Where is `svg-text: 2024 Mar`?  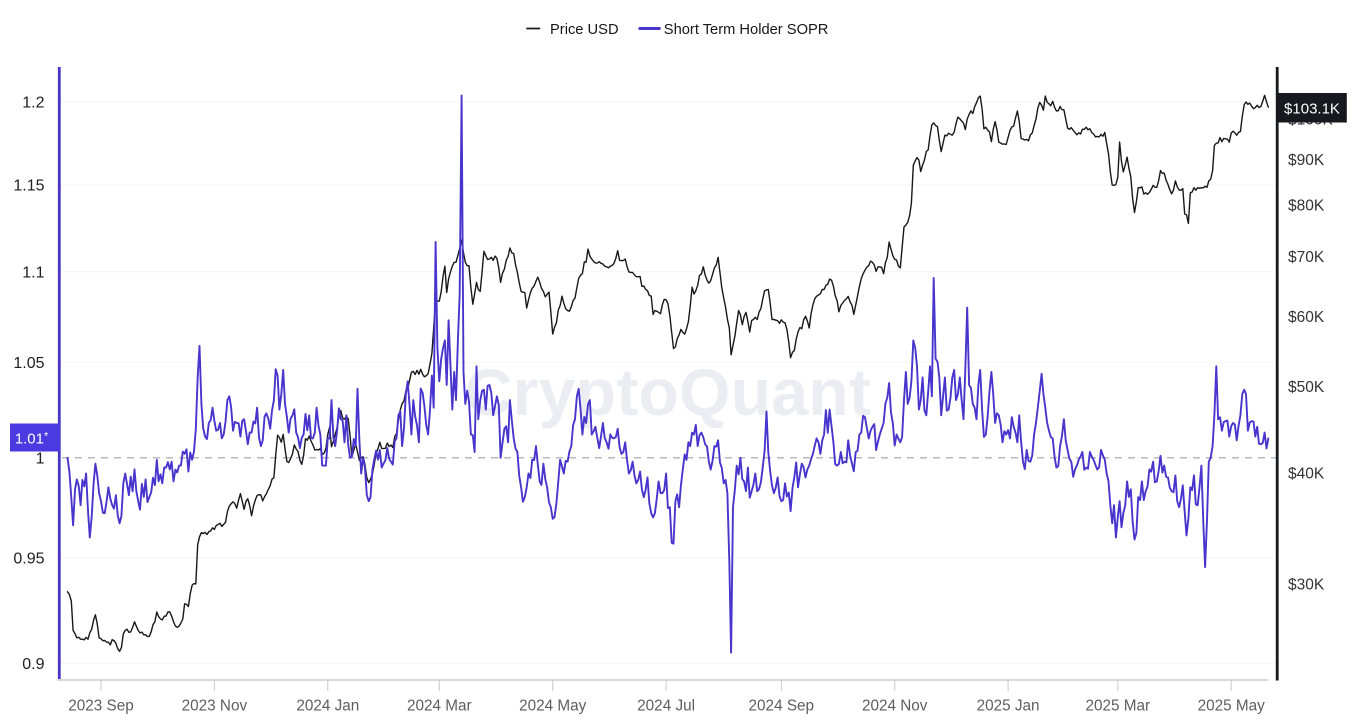 svg-text: 2024 Mar is located at coordinates (439, 706).